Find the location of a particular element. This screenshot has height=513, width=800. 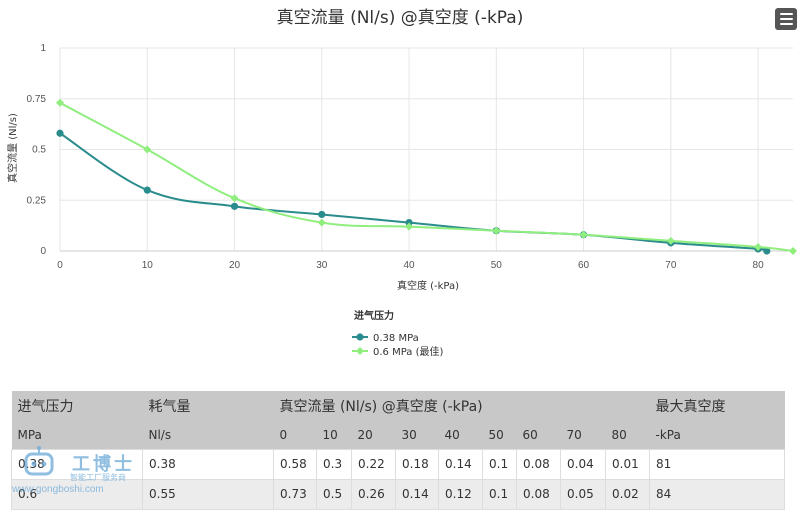

header-unit-cell: 10 is located at coordinates (330, 434).